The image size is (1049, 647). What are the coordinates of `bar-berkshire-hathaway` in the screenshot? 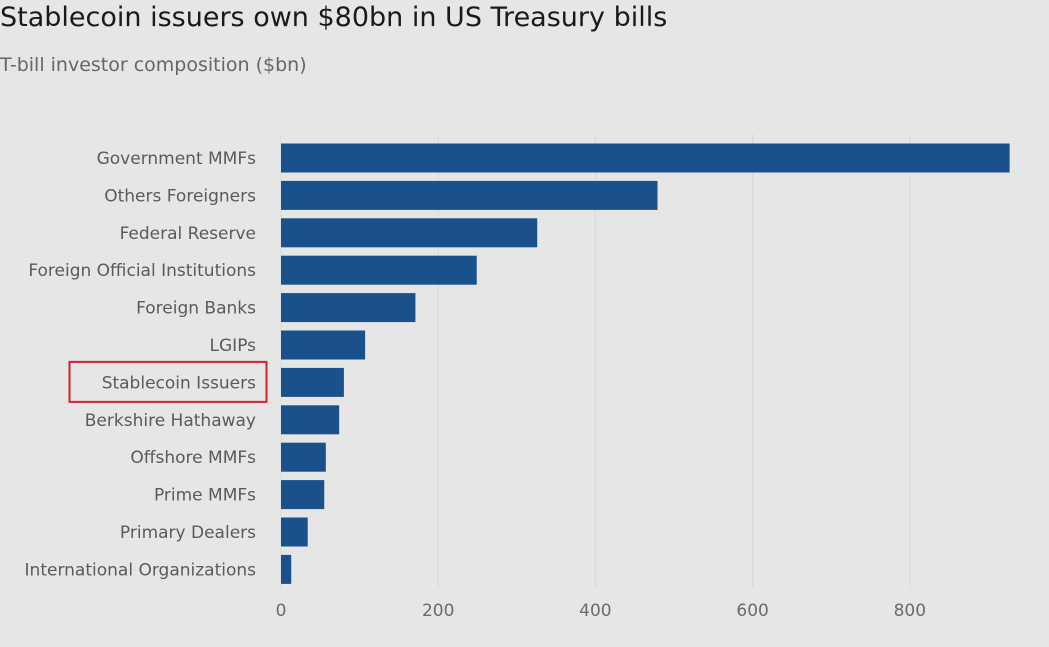 It's located at (310, 420).